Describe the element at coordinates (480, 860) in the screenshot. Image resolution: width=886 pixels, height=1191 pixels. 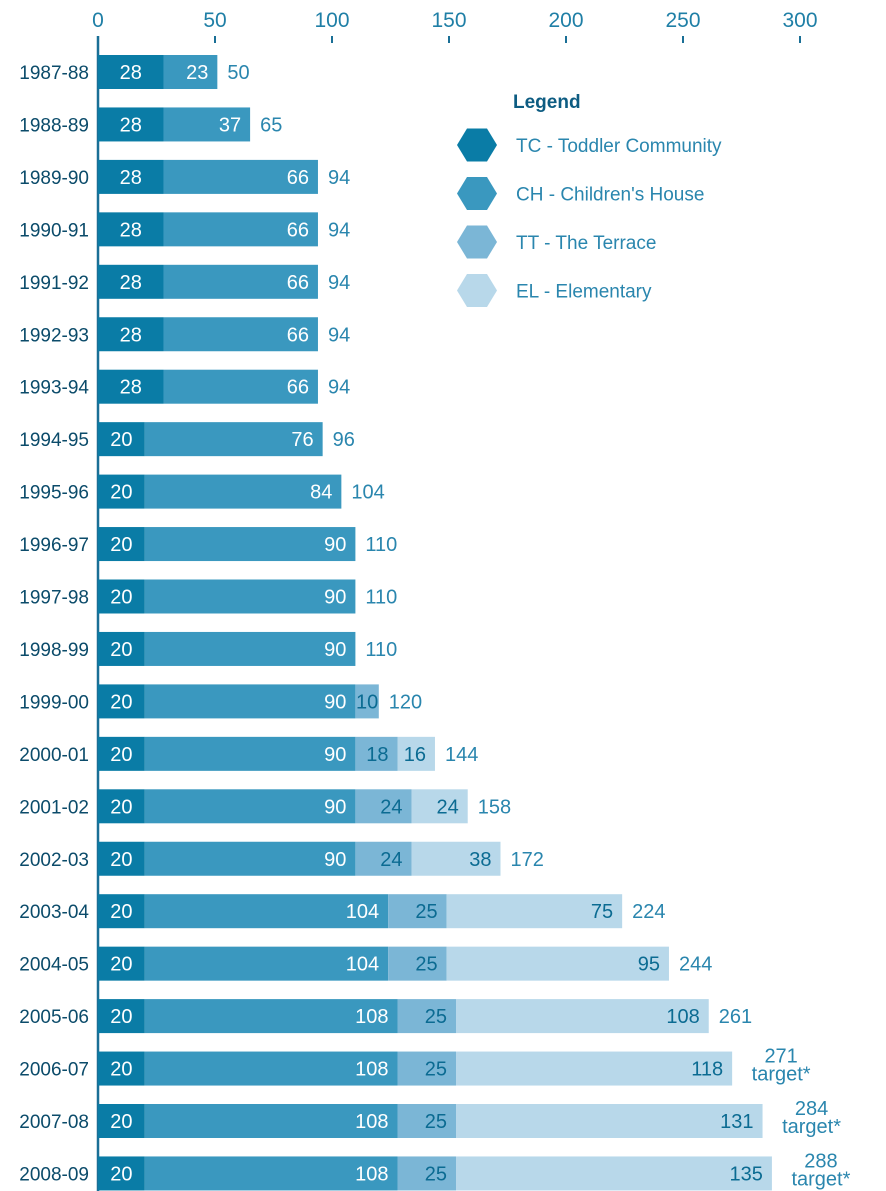
I see `segment-value-label: 38` at that location.